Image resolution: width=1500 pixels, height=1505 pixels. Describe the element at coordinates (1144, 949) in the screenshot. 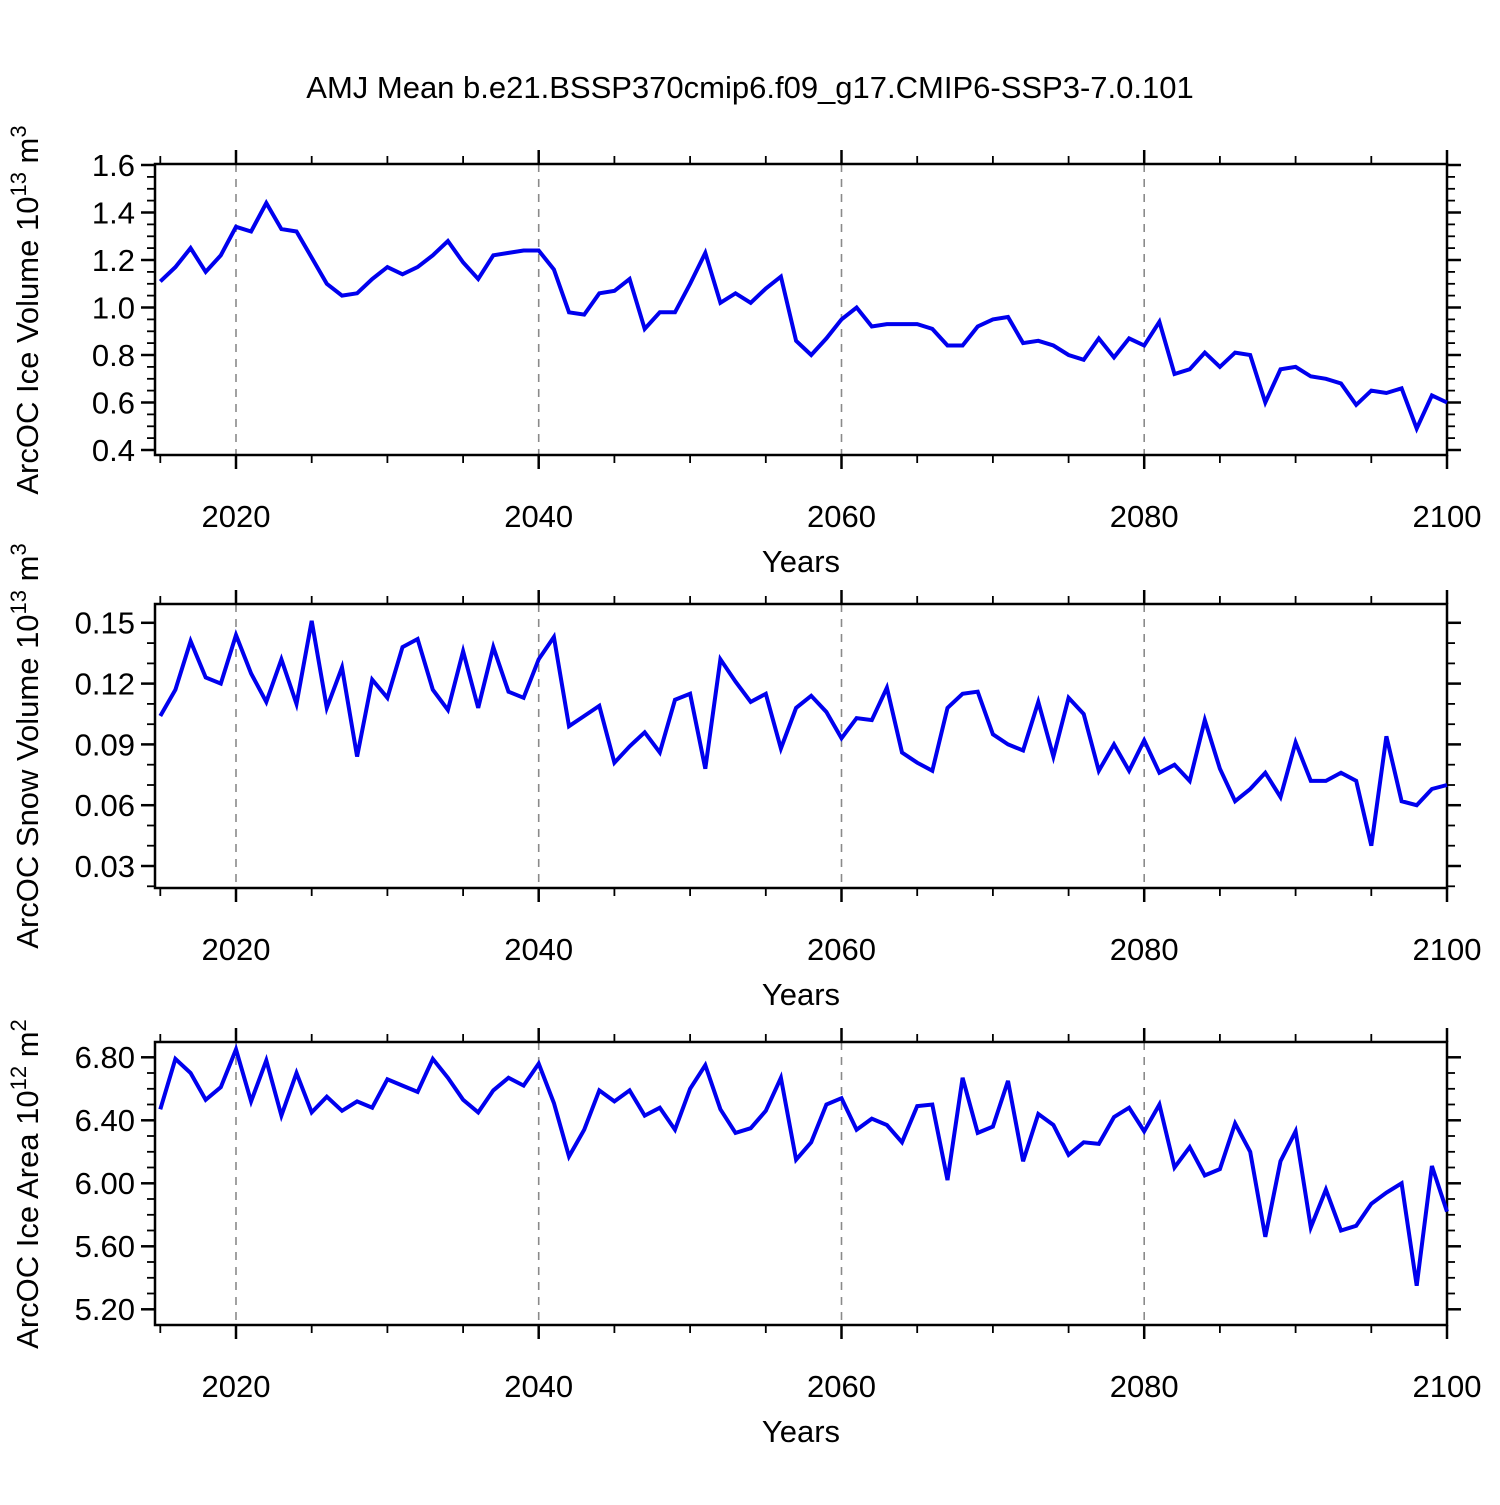

I see `panel-snow-volume-x-tick-label: 2080` at that location.